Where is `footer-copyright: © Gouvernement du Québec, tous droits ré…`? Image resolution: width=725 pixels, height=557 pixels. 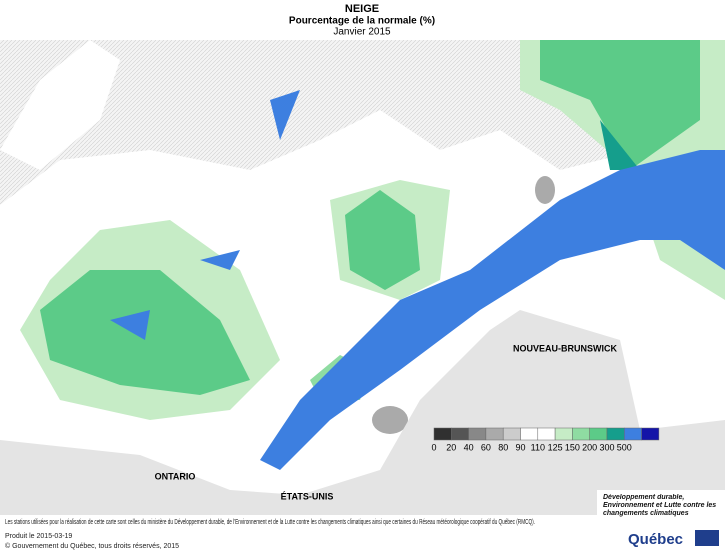
footer-copyright: © Gouvernement du Québec, tous droits ré… is located at coordinates (92, 546).